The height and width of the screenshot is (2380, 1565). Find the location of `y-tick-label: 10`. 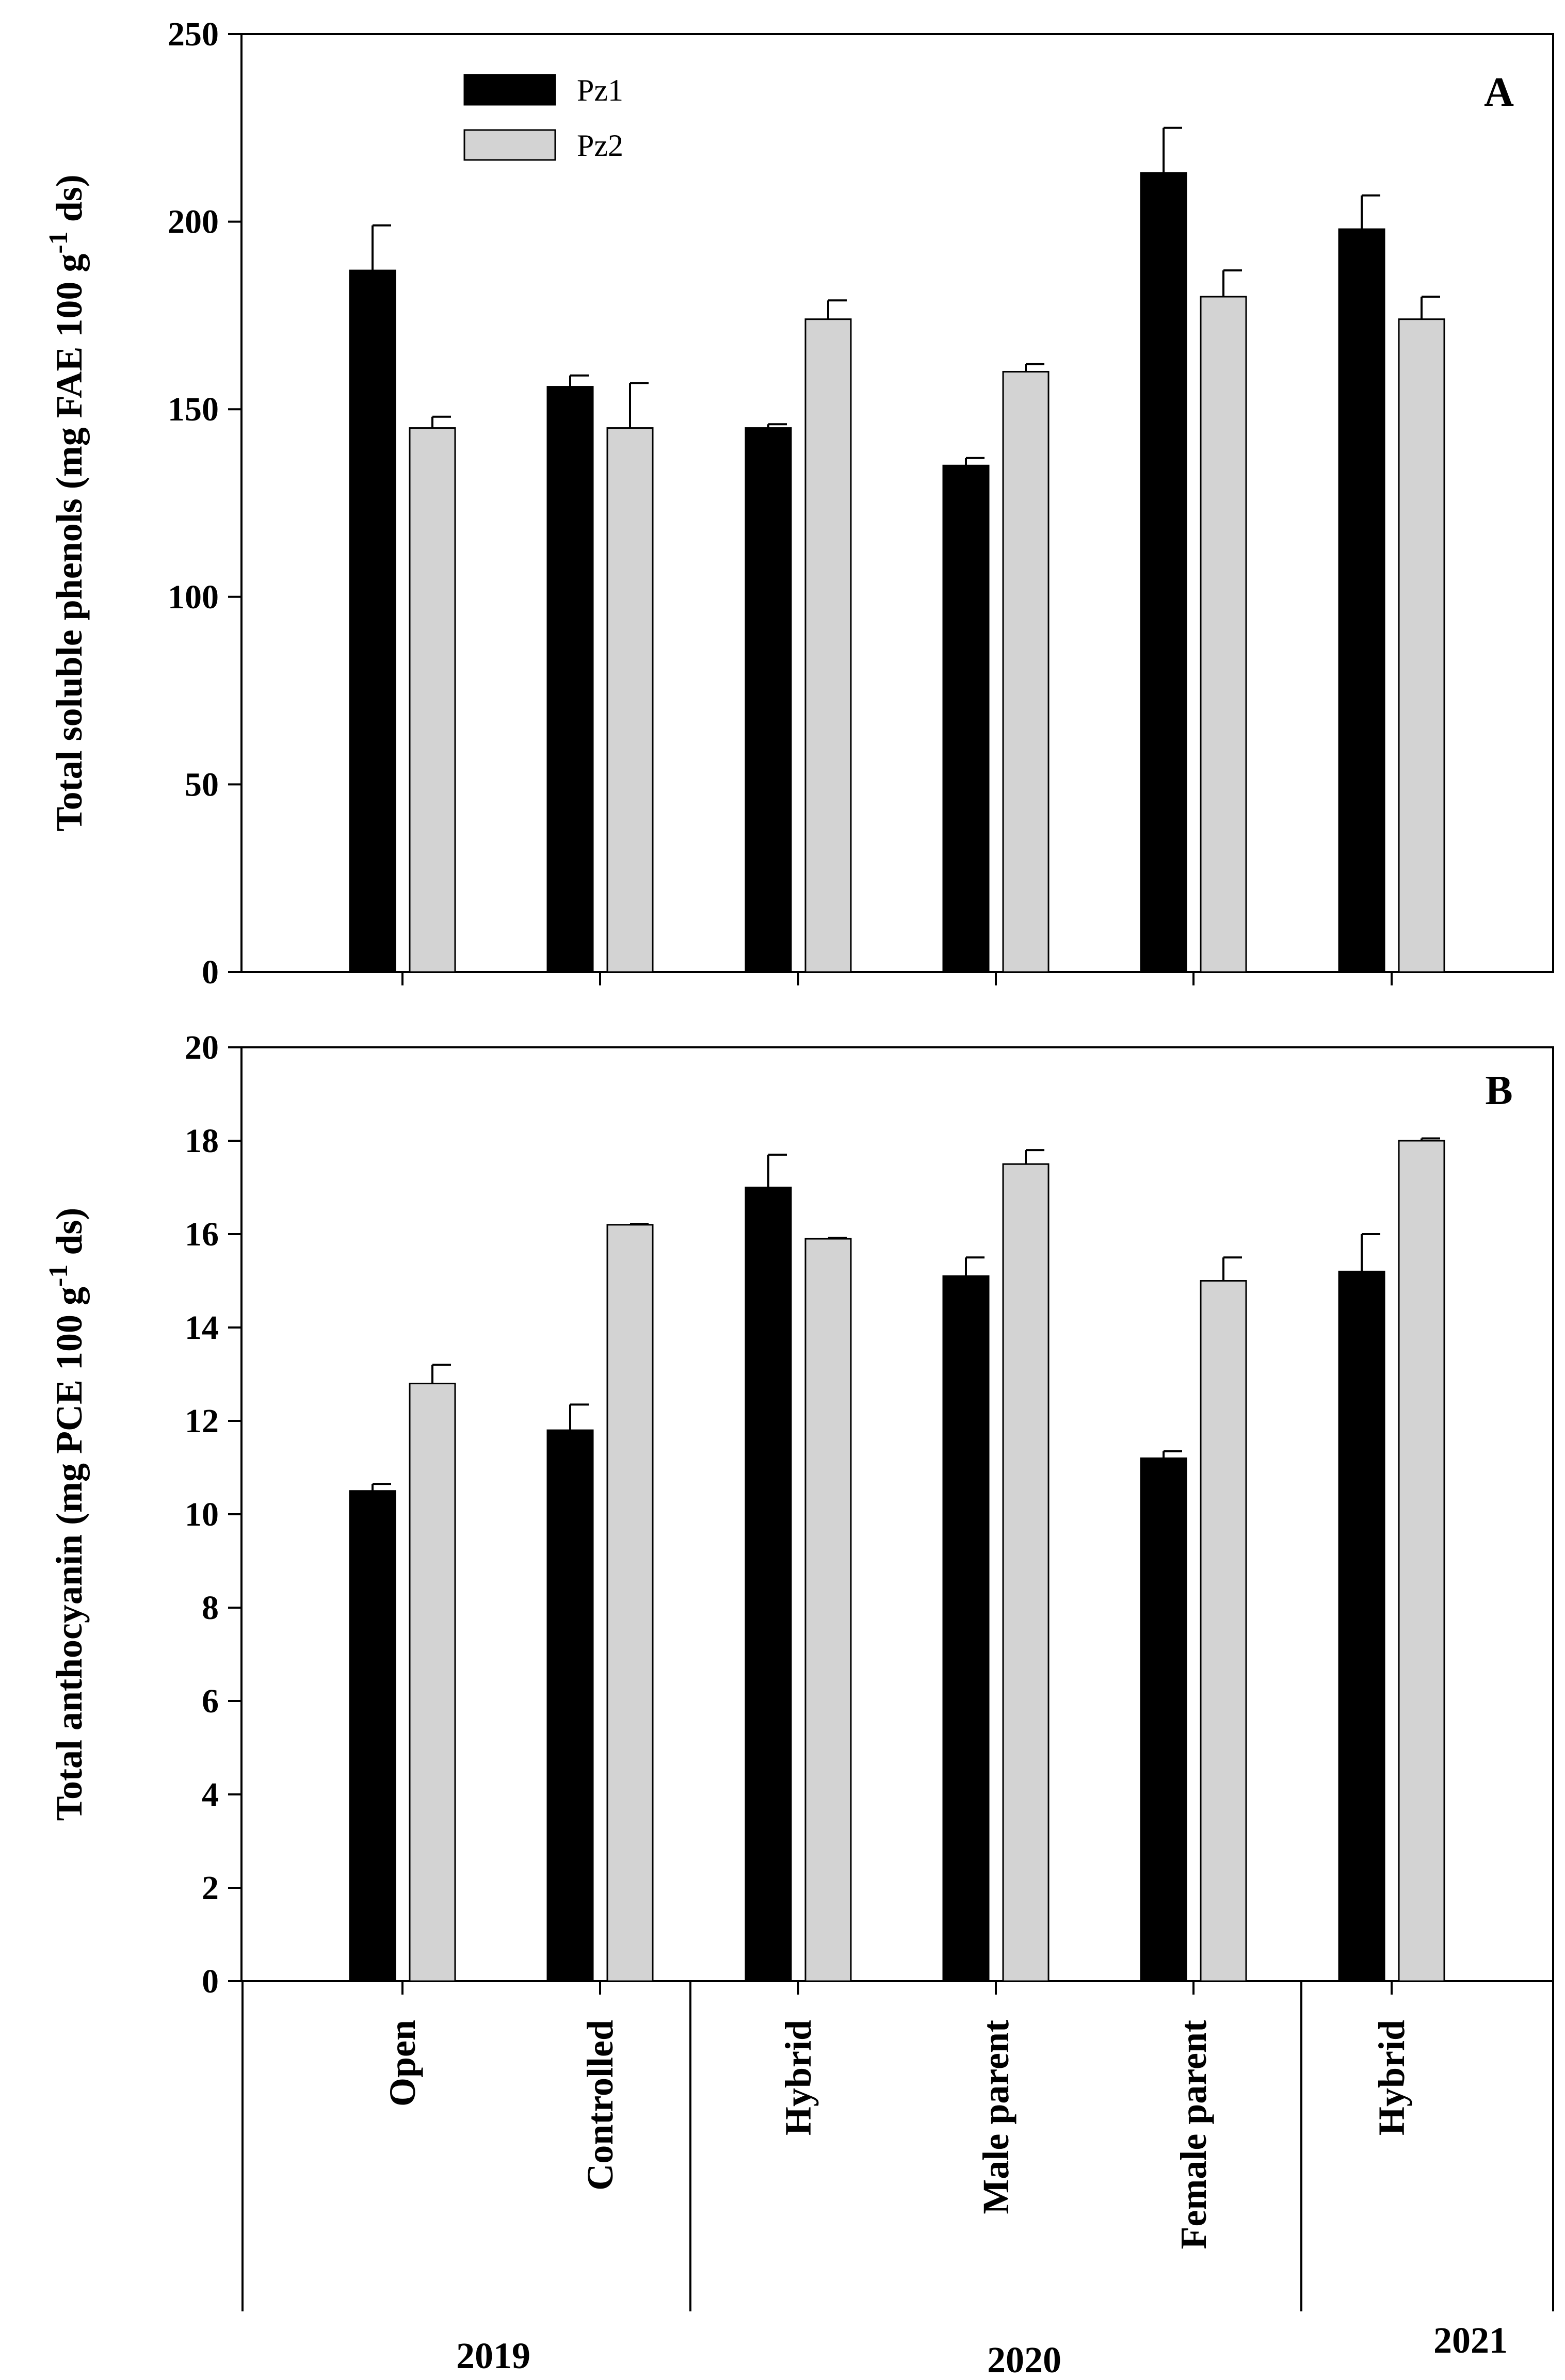

y-tick-label: 10 is located at coordinates (202, 1514).